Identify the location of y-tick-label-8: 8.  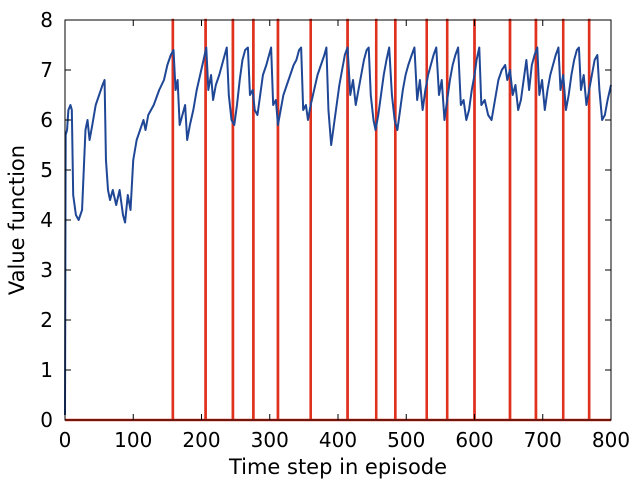
(46, 20).